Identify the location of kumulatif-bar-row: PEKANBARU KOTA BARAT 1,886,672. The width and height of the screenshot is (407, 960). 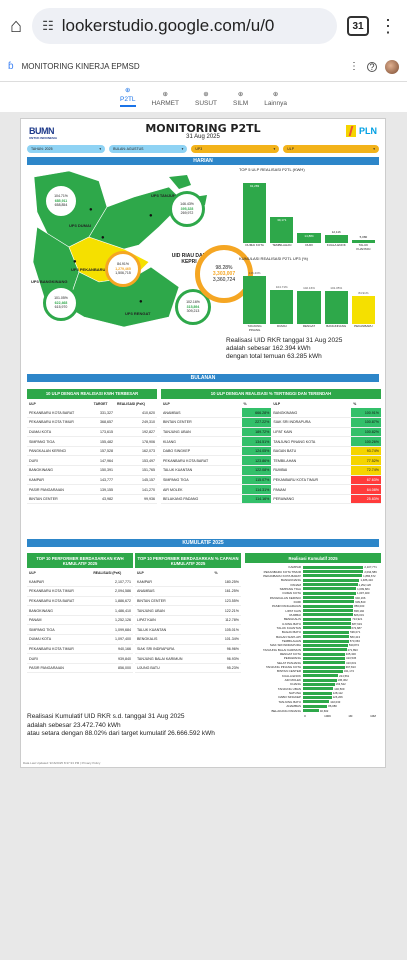
(313, 576).